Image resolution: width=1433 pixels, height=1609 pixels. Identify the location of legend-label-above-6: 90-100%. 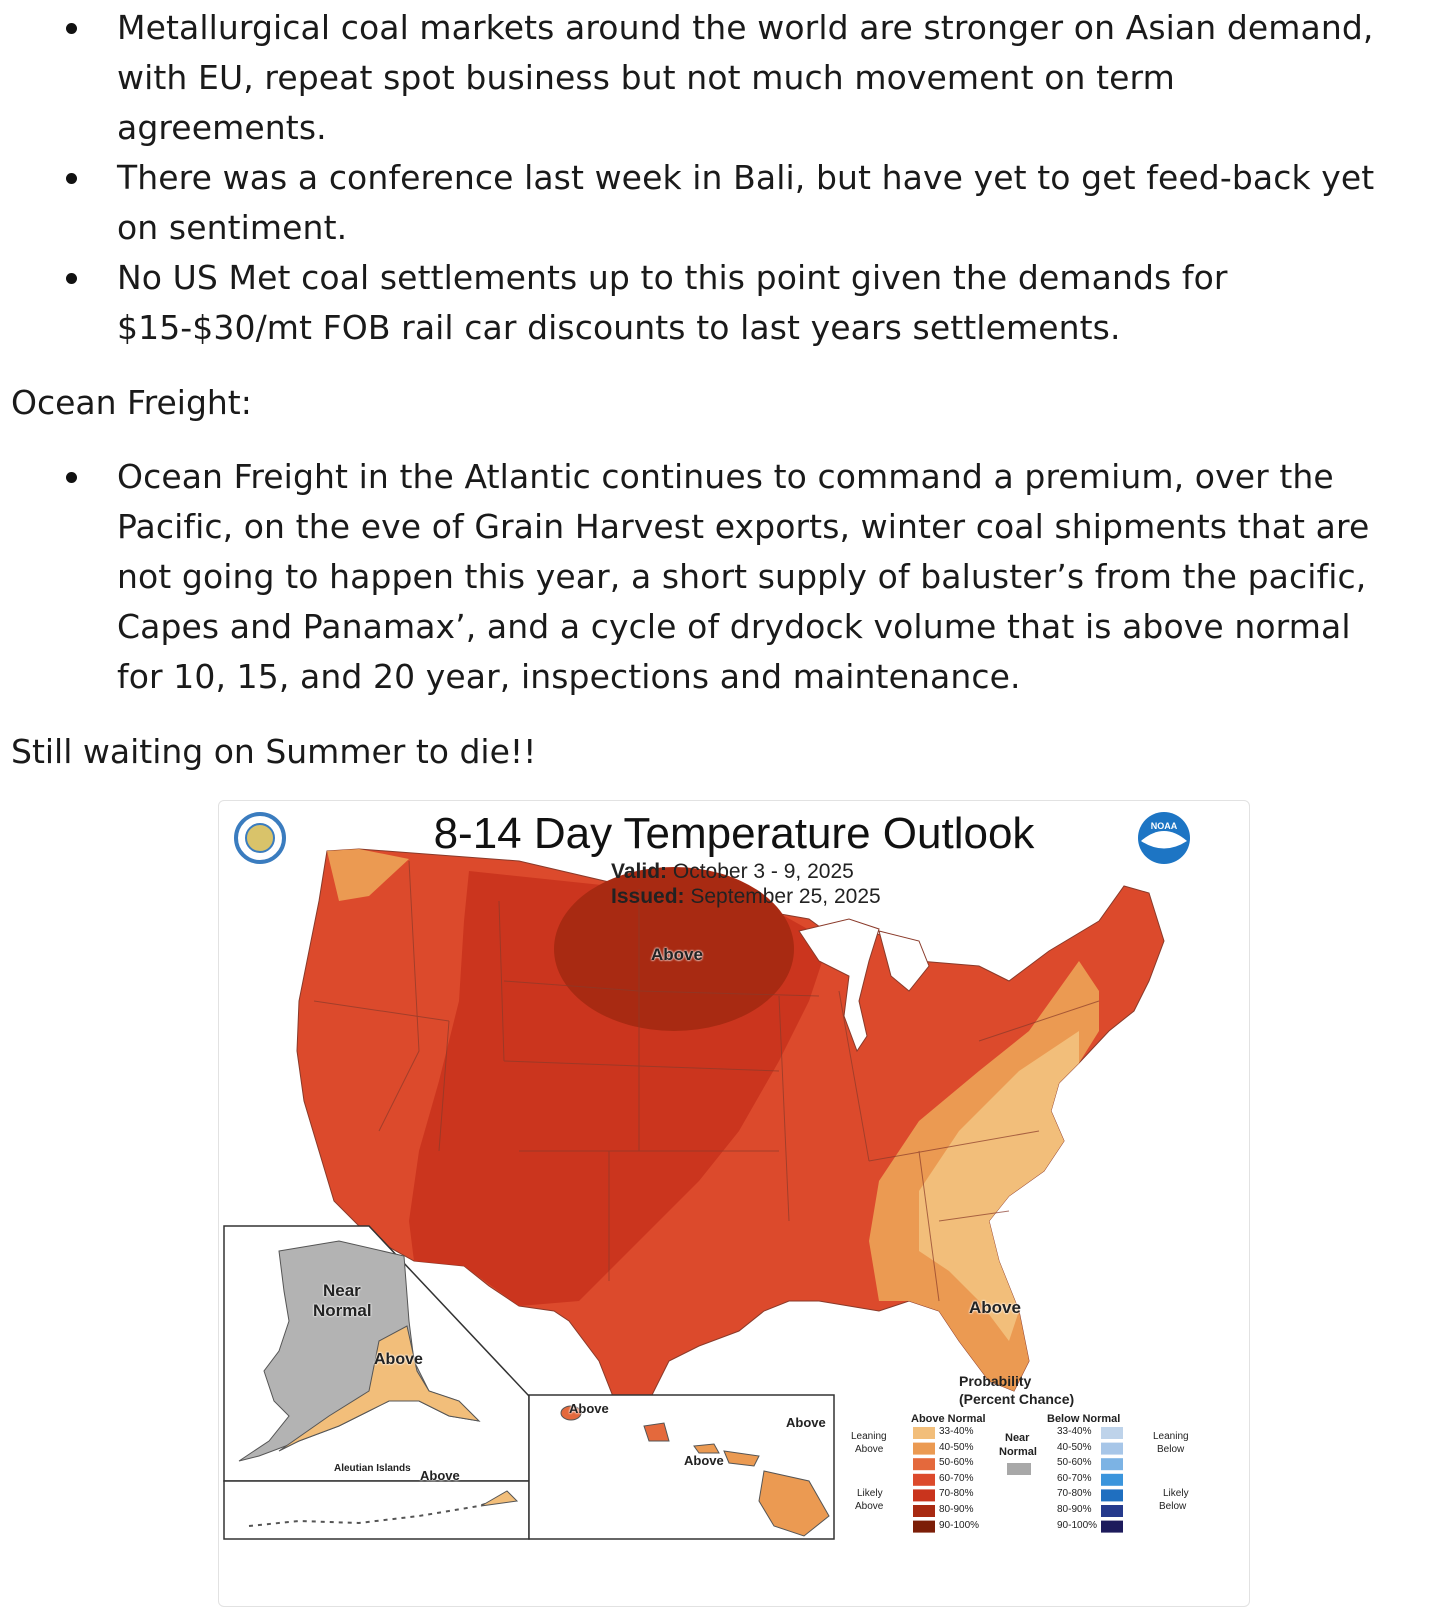
(959, 1525).